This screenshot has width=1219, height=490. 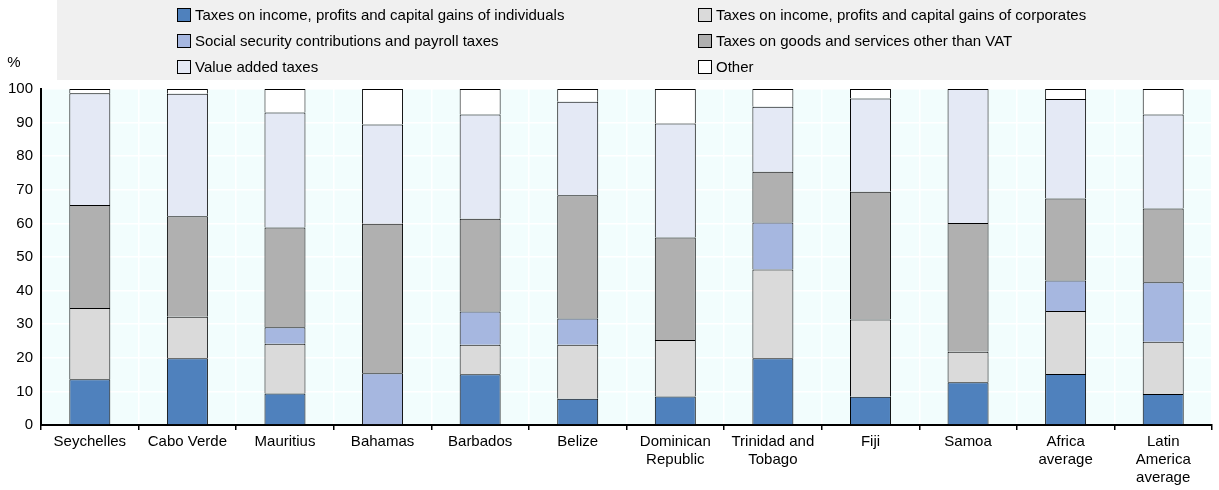 I want to click on y-tick-label: 10, so click(x=25, y=390).